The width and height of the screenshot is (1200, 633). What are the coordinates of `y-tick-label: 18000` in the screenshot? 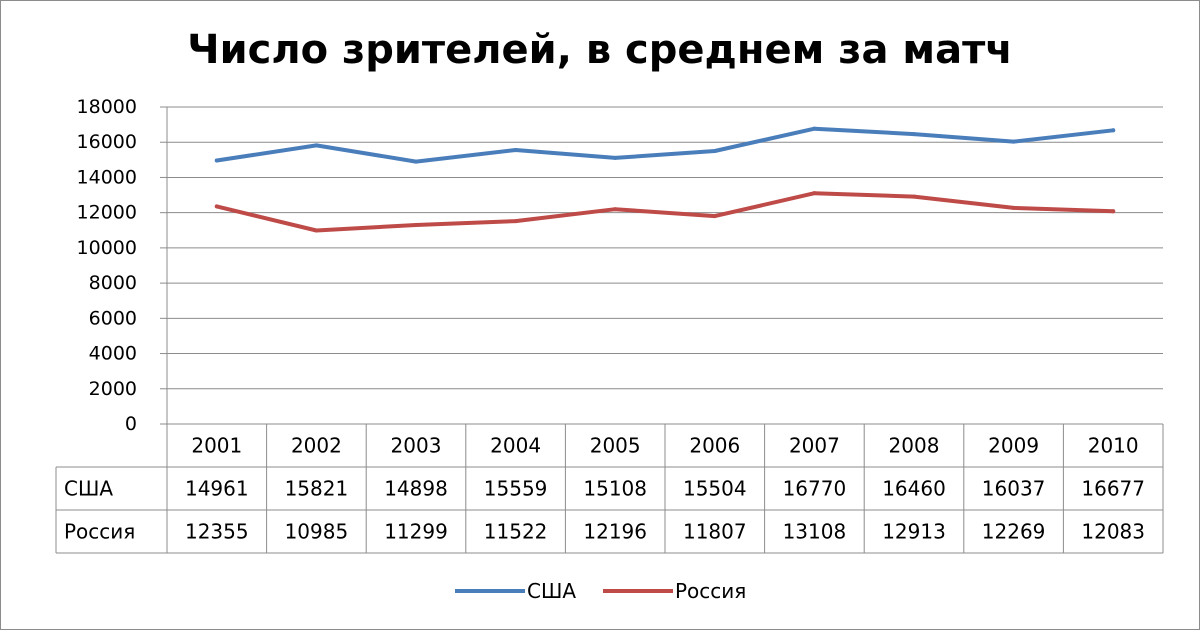 It's located at (107, 107).